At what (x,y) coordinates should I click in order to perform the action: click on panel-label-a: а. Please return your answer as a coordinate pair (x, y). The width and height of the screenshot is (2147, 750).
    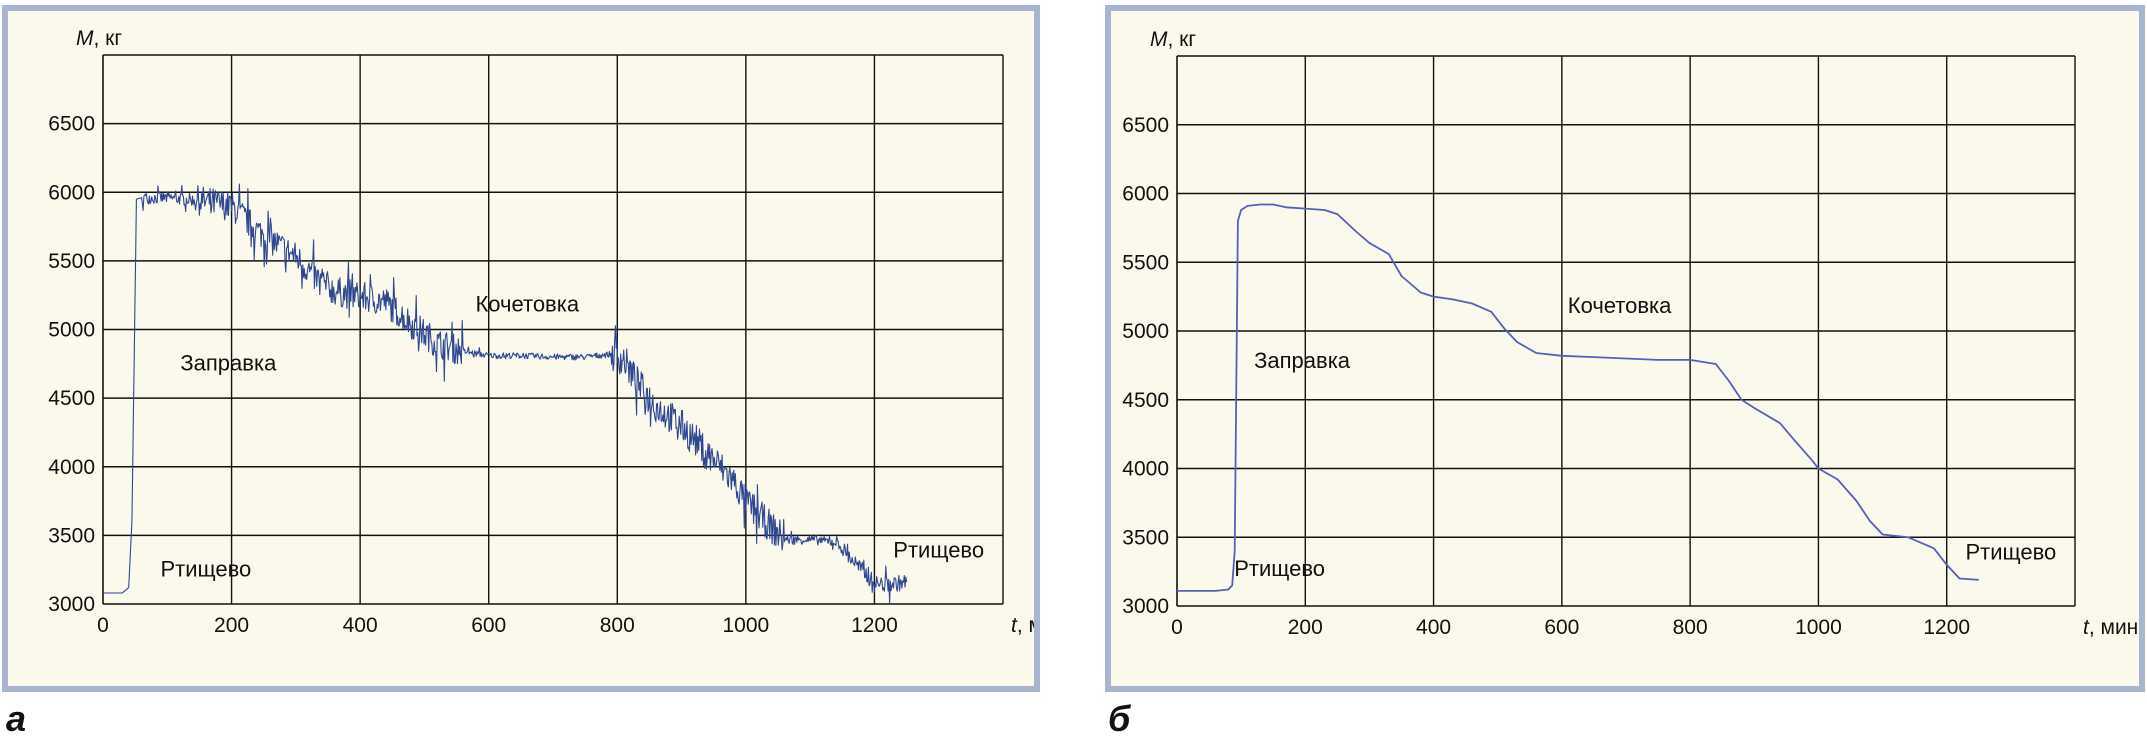
    Looking at the image, I should click on (16, 718).